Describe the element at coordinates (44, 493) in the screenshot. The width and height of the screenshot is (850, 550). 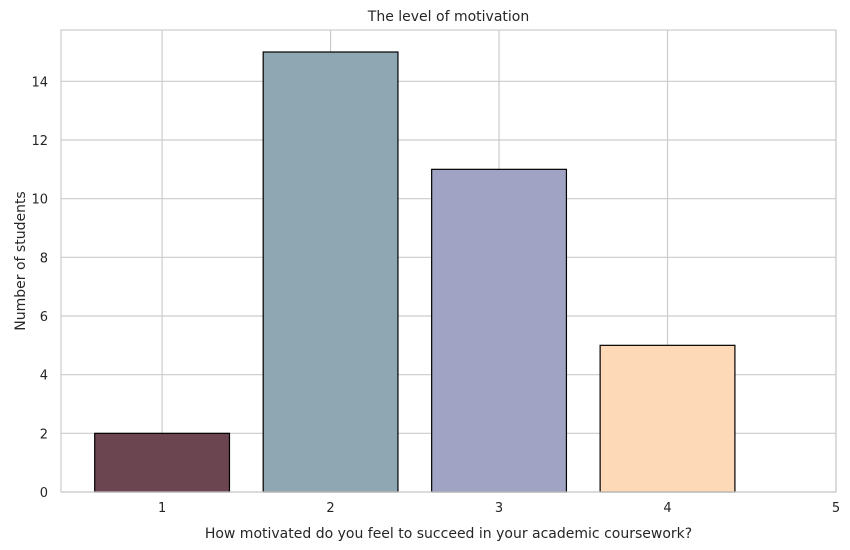
I see `y-tick-label: 0` at that location.